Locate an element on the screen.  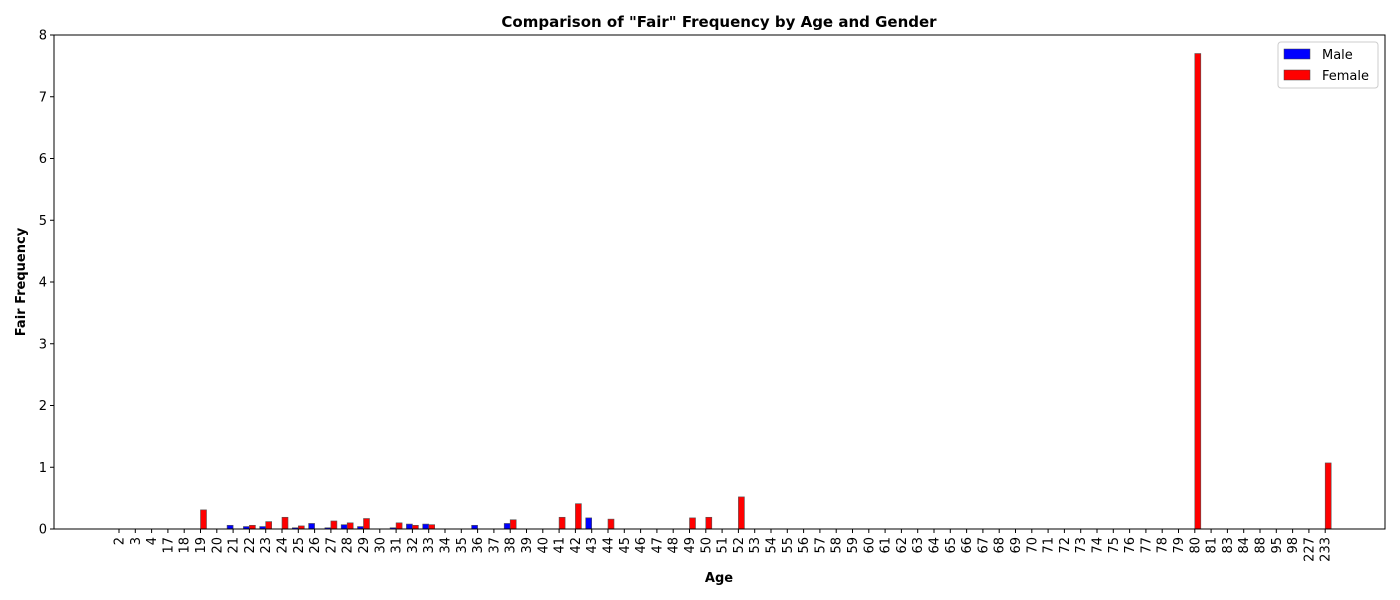
y-axis: 0 1 2 3 4 5 6 7 8 is located at coordinates (46, 283).